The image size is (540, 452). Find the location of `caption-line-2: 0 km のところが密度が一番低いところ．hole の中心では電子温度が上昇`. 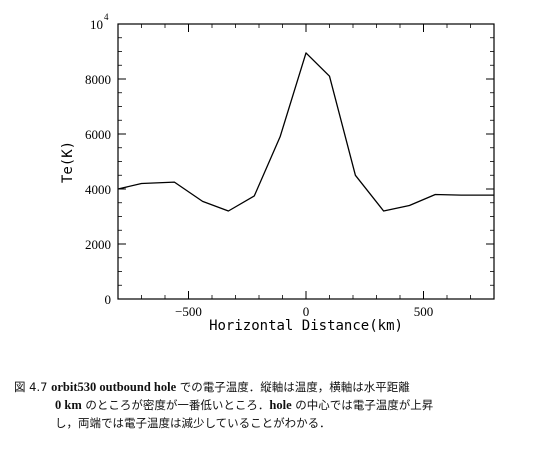

caption-line-2: 0 km のところが密度が一番低いところ．hole の中心では電子温度が上昇 is located at coordinates (274, 405).